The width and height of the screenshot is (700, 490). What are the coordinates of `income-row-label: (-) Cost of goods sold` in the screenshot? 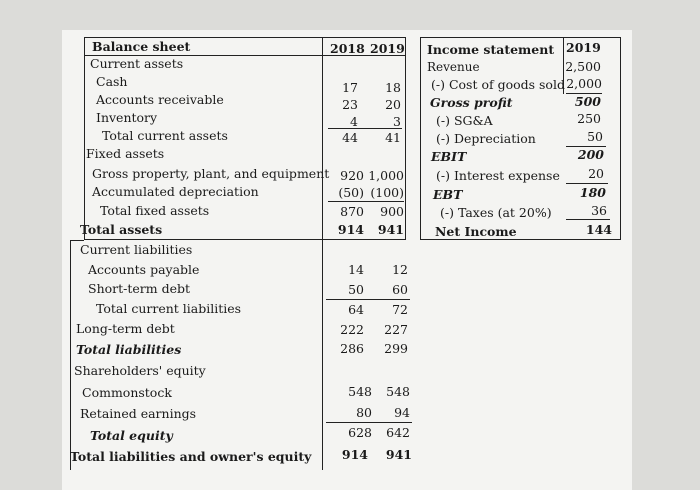 It's located at (498, 84).